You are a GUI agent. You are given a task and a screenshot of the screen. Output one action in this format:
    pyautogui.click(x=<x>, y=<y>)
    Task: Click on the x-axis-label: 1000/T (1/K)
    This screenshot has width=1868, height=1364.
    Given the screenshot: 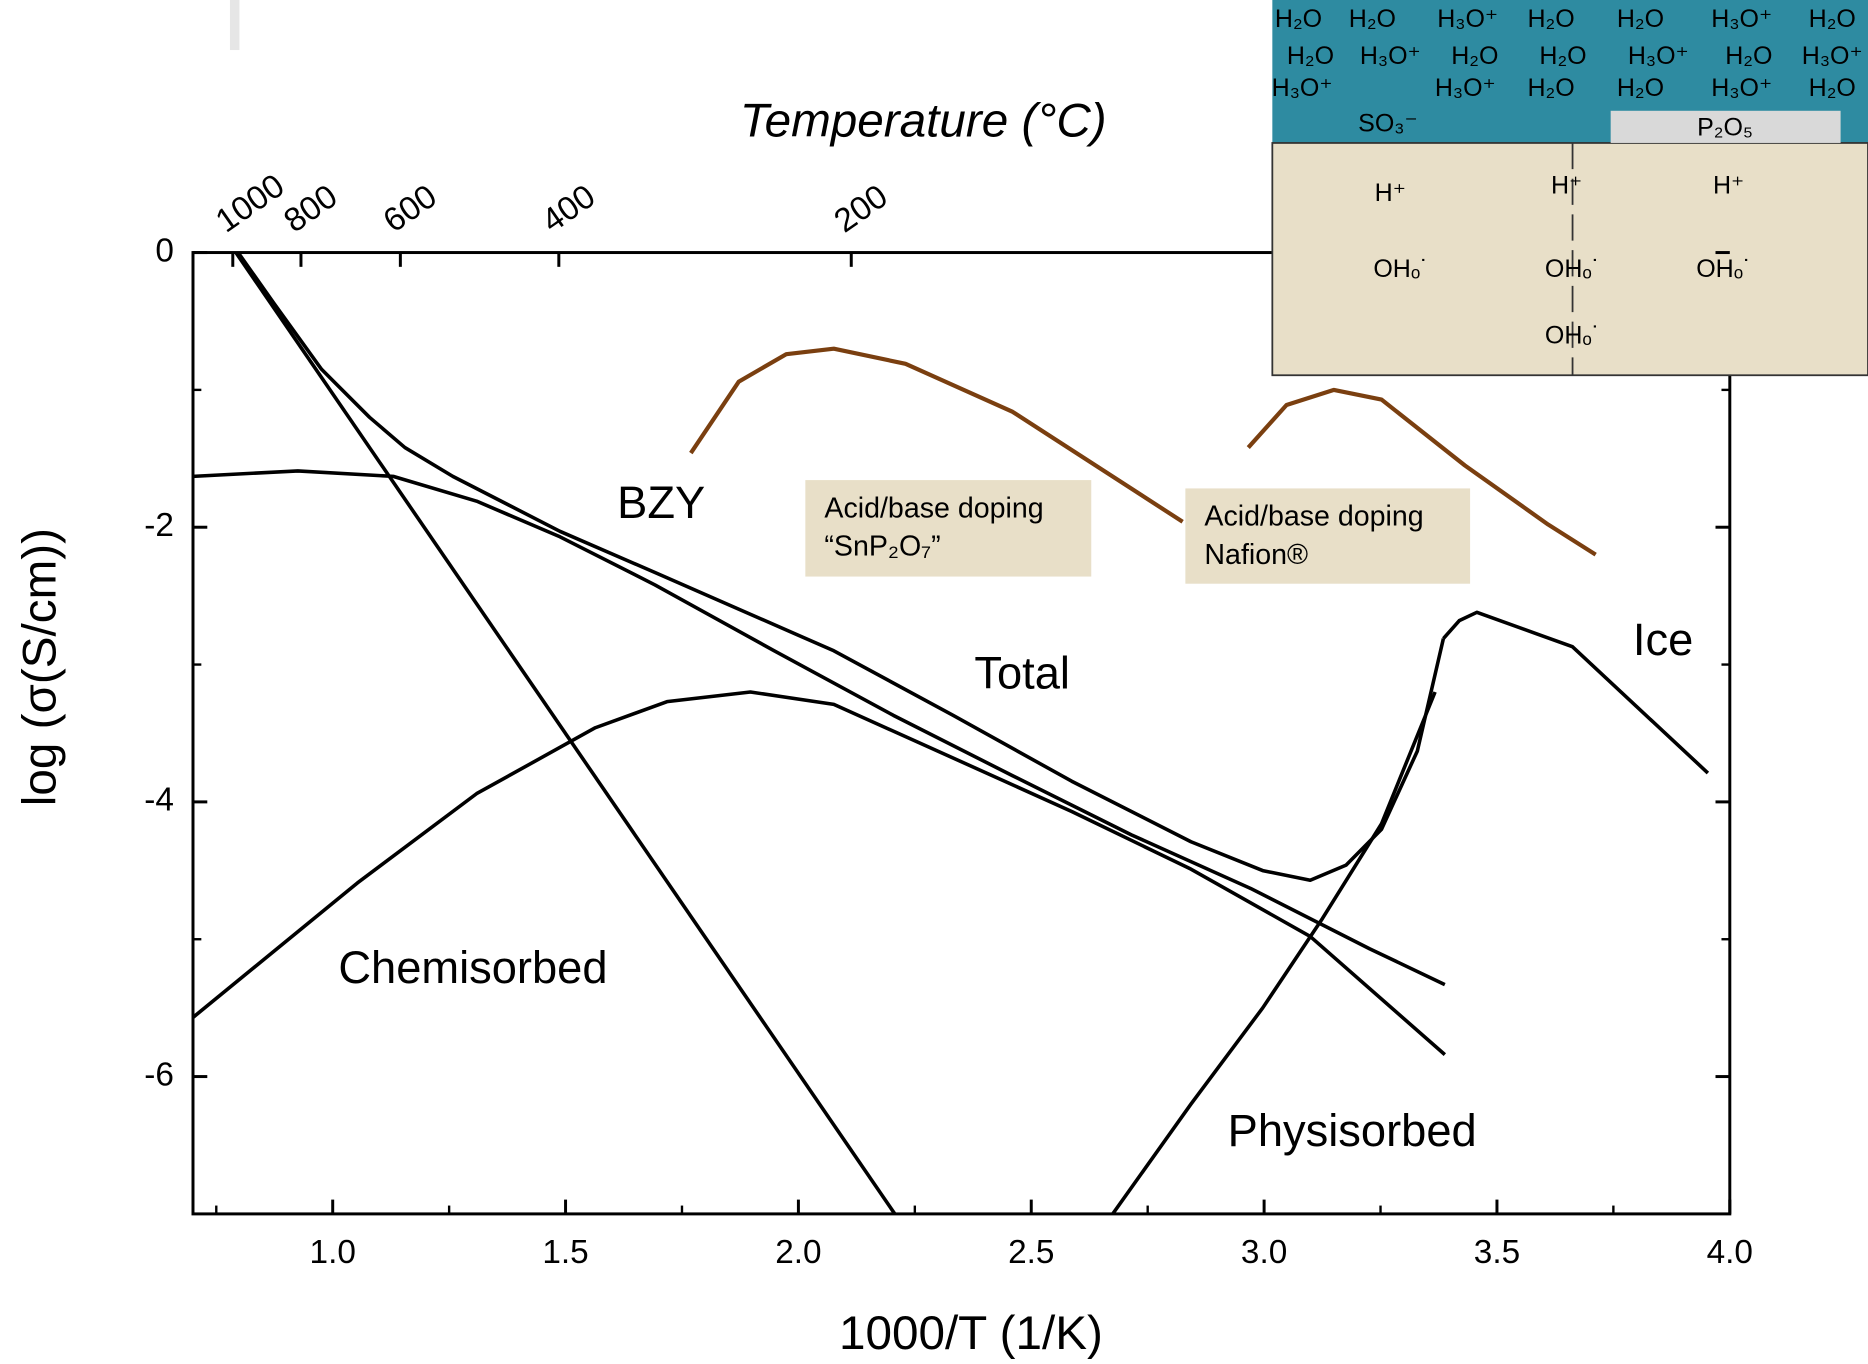 What is the action you would take?
    pyautogui.click(x=971, y=1333)
    